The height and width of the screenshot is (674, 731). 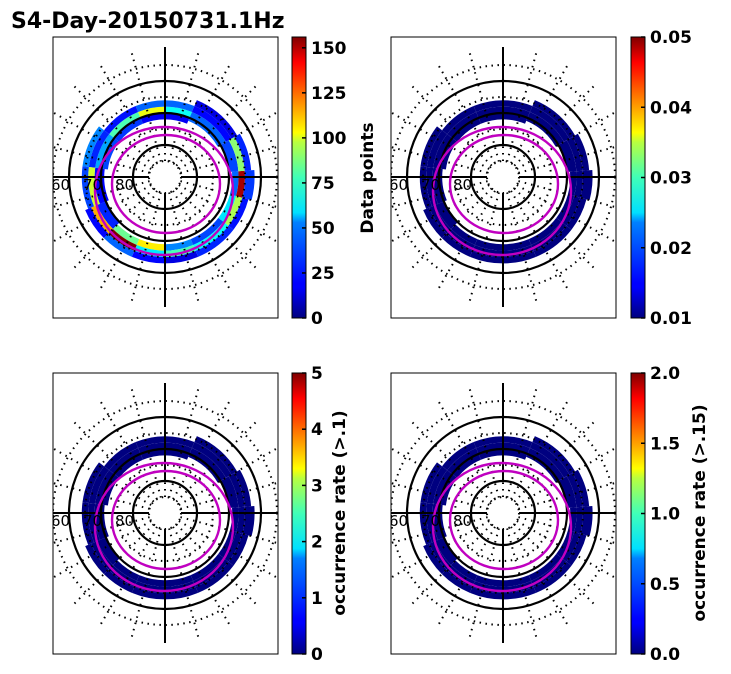 I want to click on colorbar: 0.010.020.030.040.05mean S4, so click(x=661, y=178).